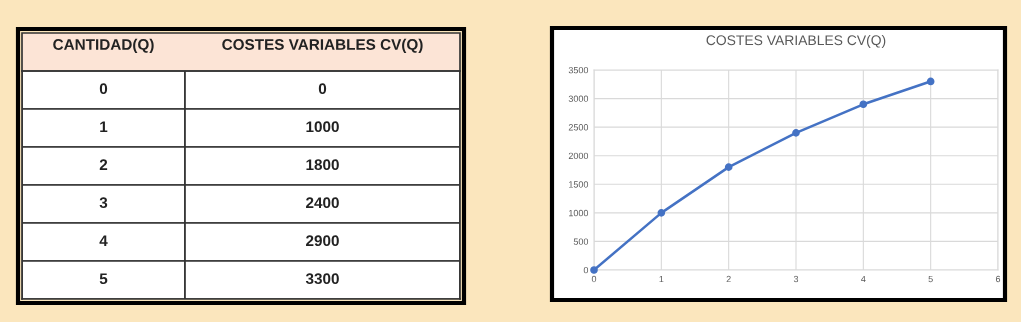 This screenshot has height=322, width=1021. Describe the element at coordinates (578, 98) in the screenshot. I see `y-tick-label: 3000` at that location.